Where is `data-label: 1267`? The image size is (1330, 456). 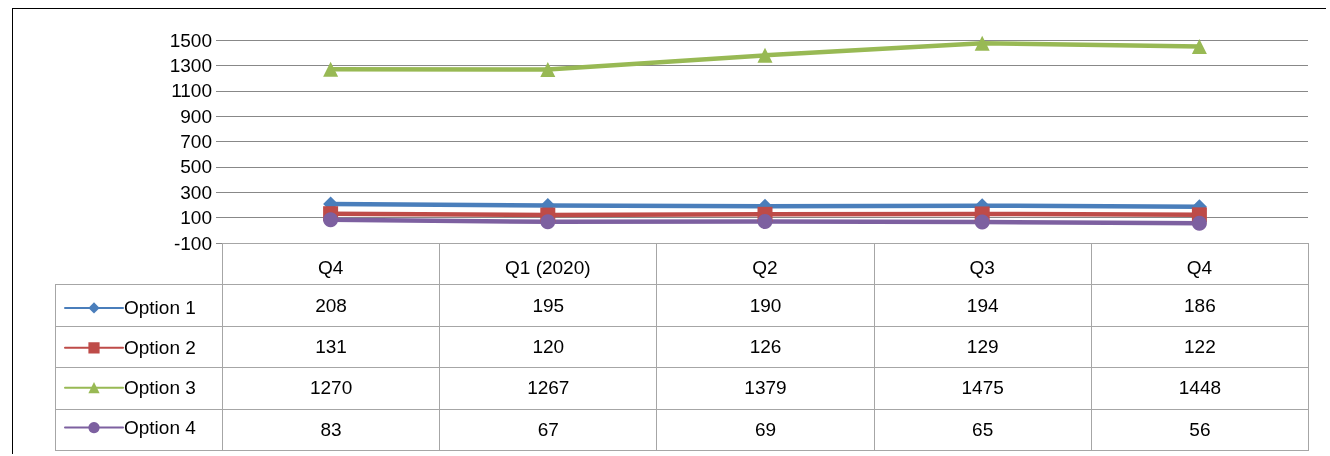 data-label: 1267 is located at coordinates (548, 388).